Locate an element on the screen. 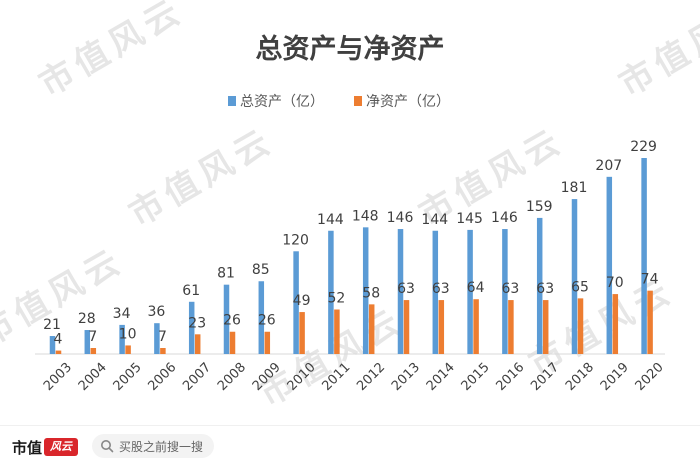 The image size is (700, 468). label-net-assets-2009: 26 is located at coordinates (267, 321).